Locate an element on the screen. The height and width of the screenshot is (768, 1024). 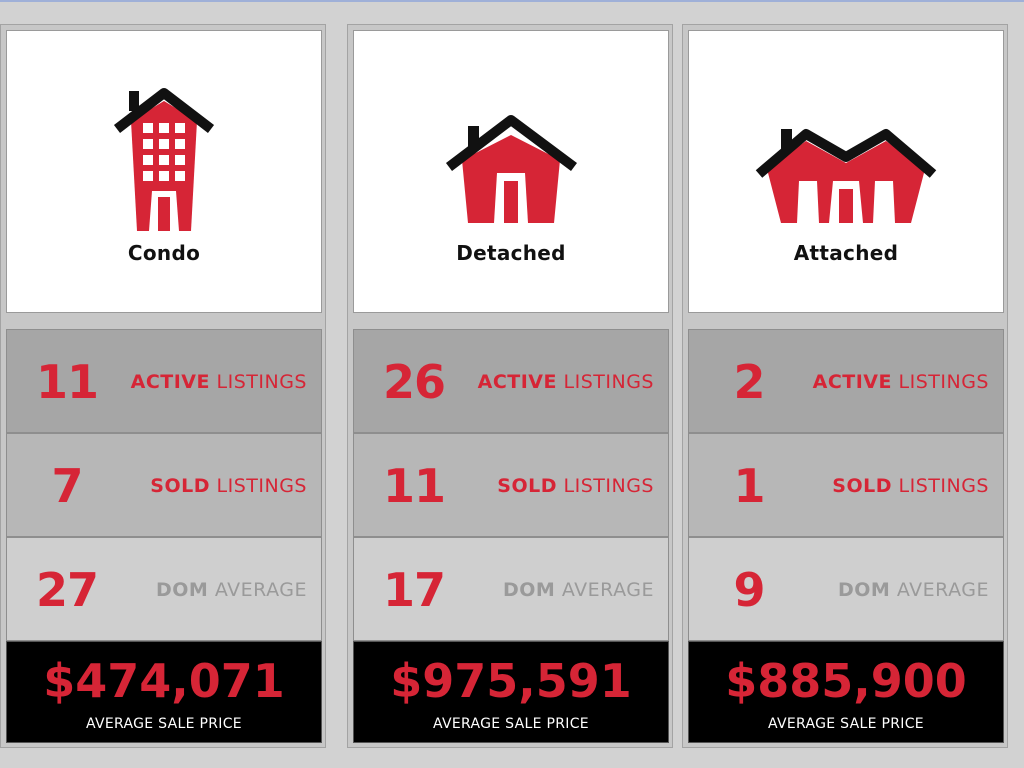
sold-listings-count: 1 is located at coordinates (749, 486).